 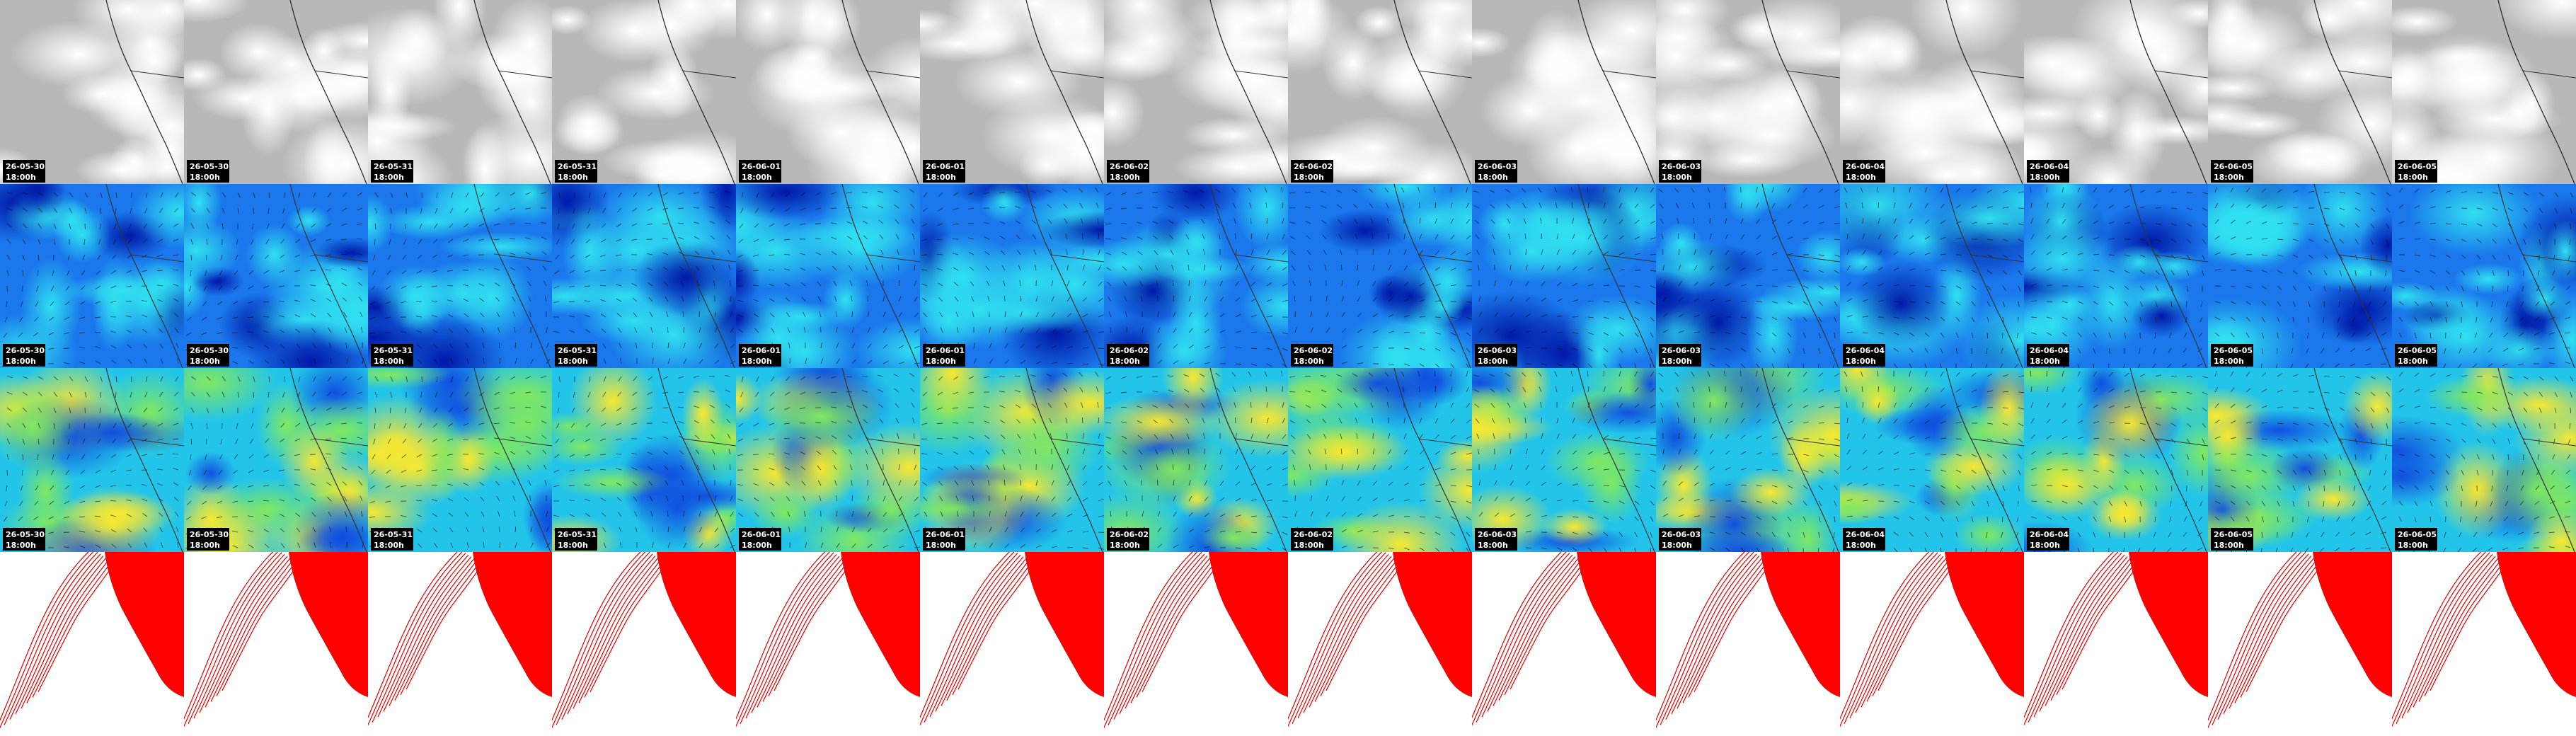 I want to click on wind-map-upper: 26-06-03 18:00h, so click(x=1748, y=276).